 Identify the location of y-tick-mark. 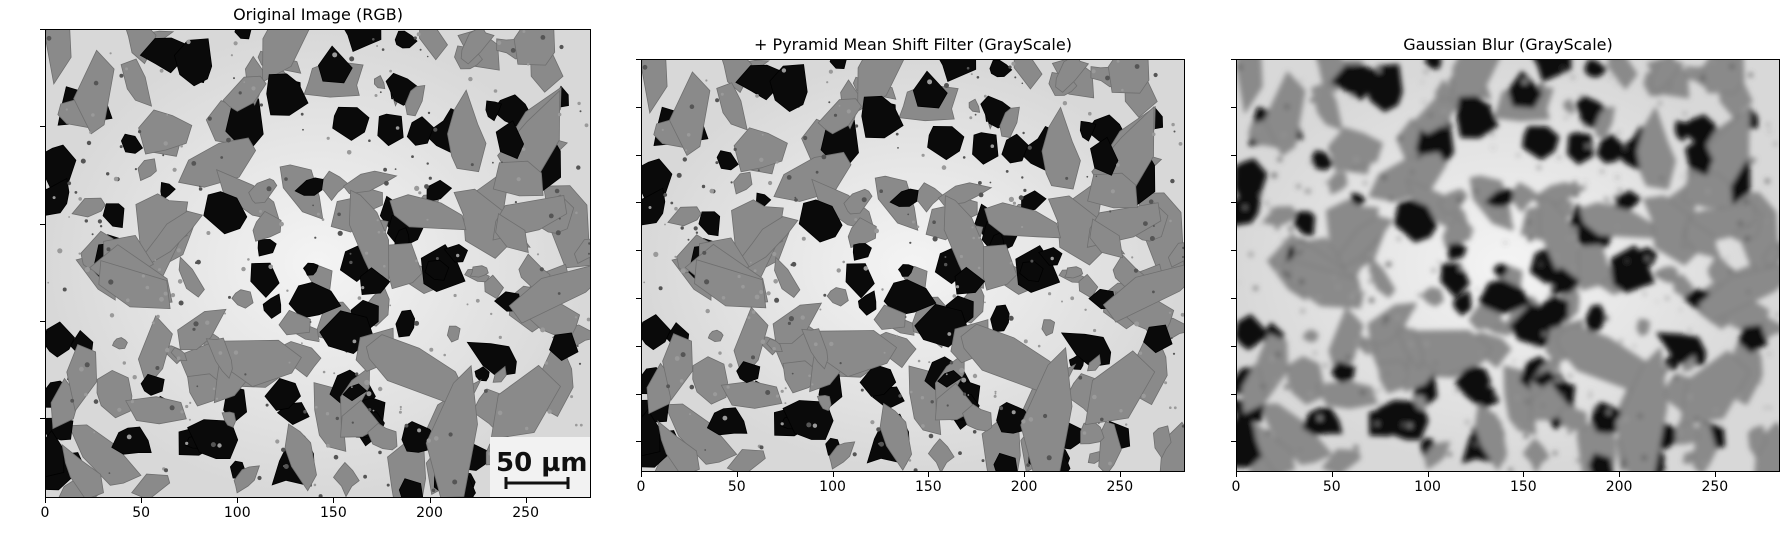
(1233, 203).